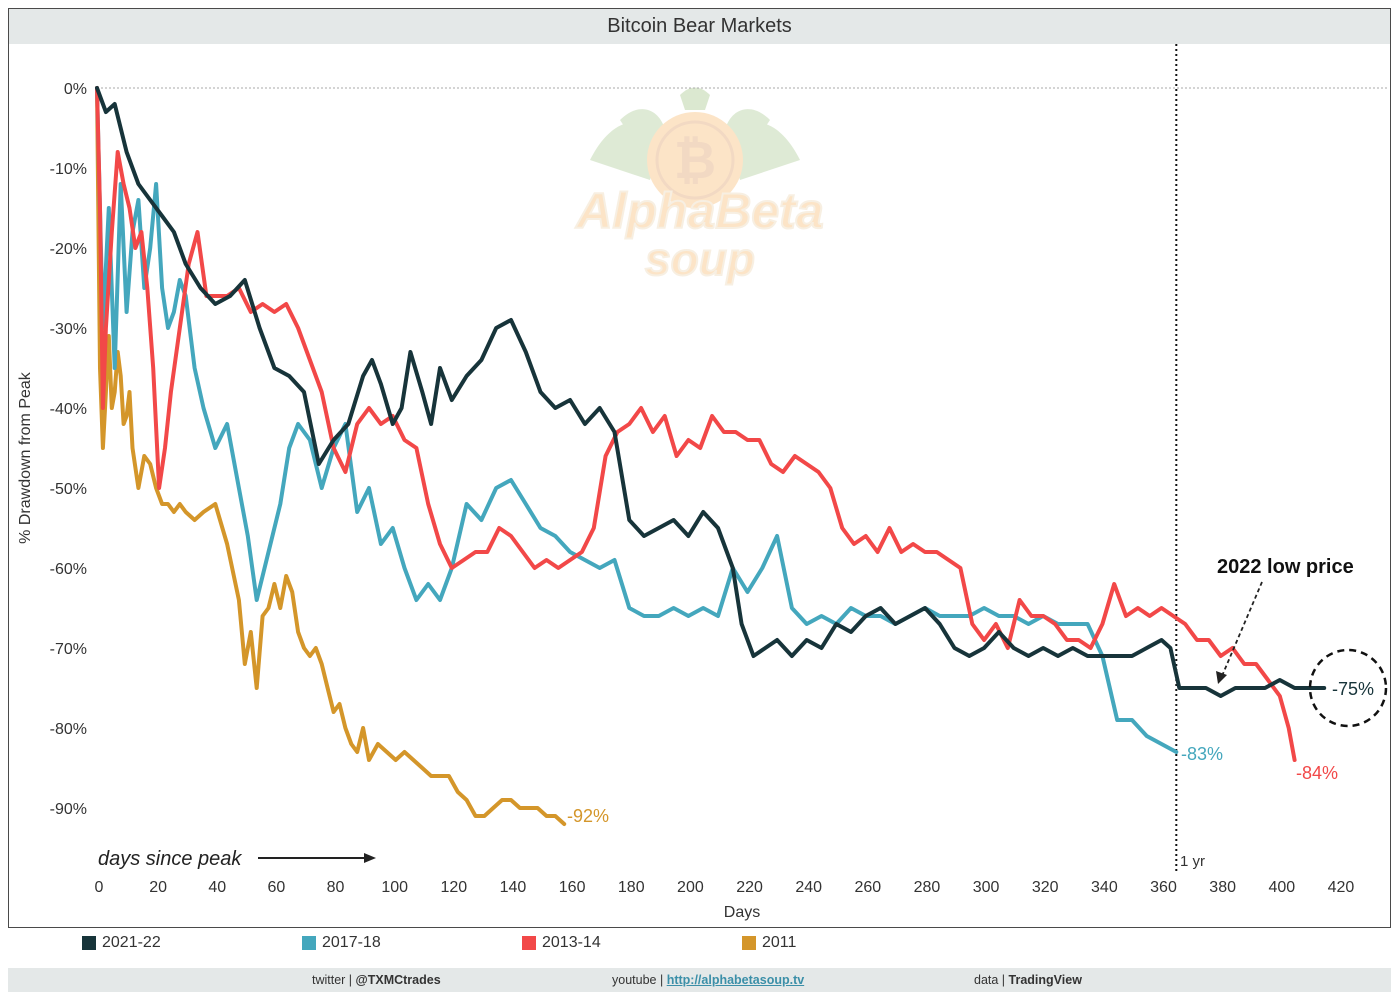  I want to click on footer-data-prefix: data |, so click(991, 980).